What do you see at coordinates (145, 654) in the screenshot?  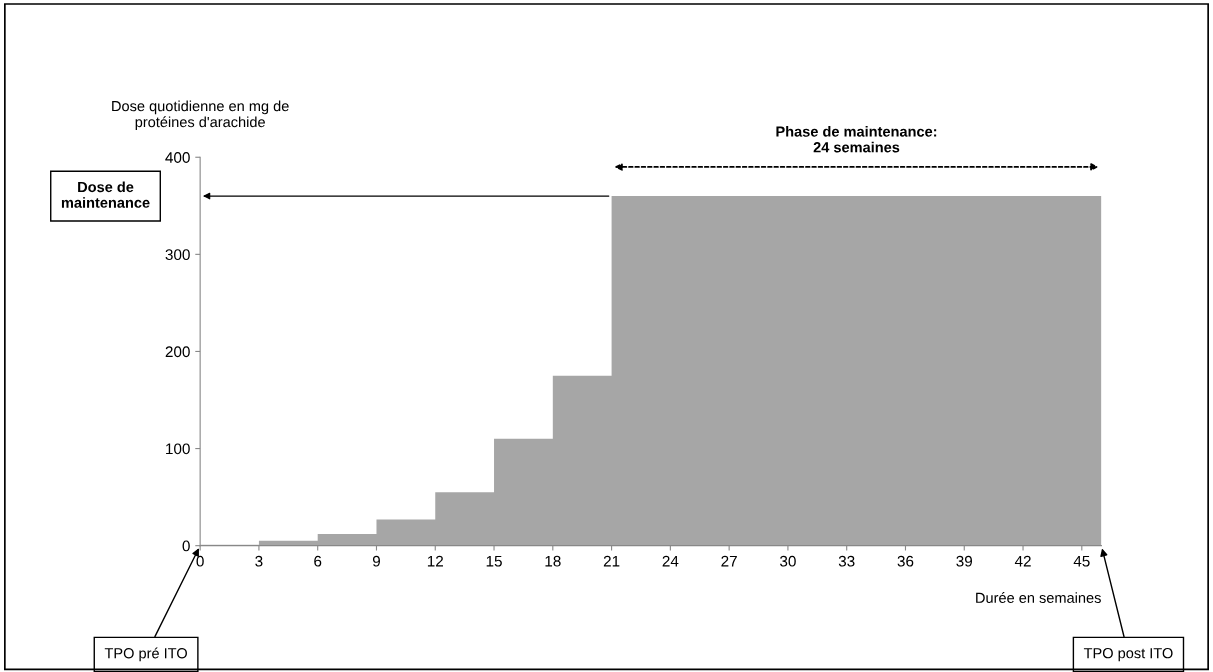 I see `text: TPO pré ITO` at bounding box center [145, 654].